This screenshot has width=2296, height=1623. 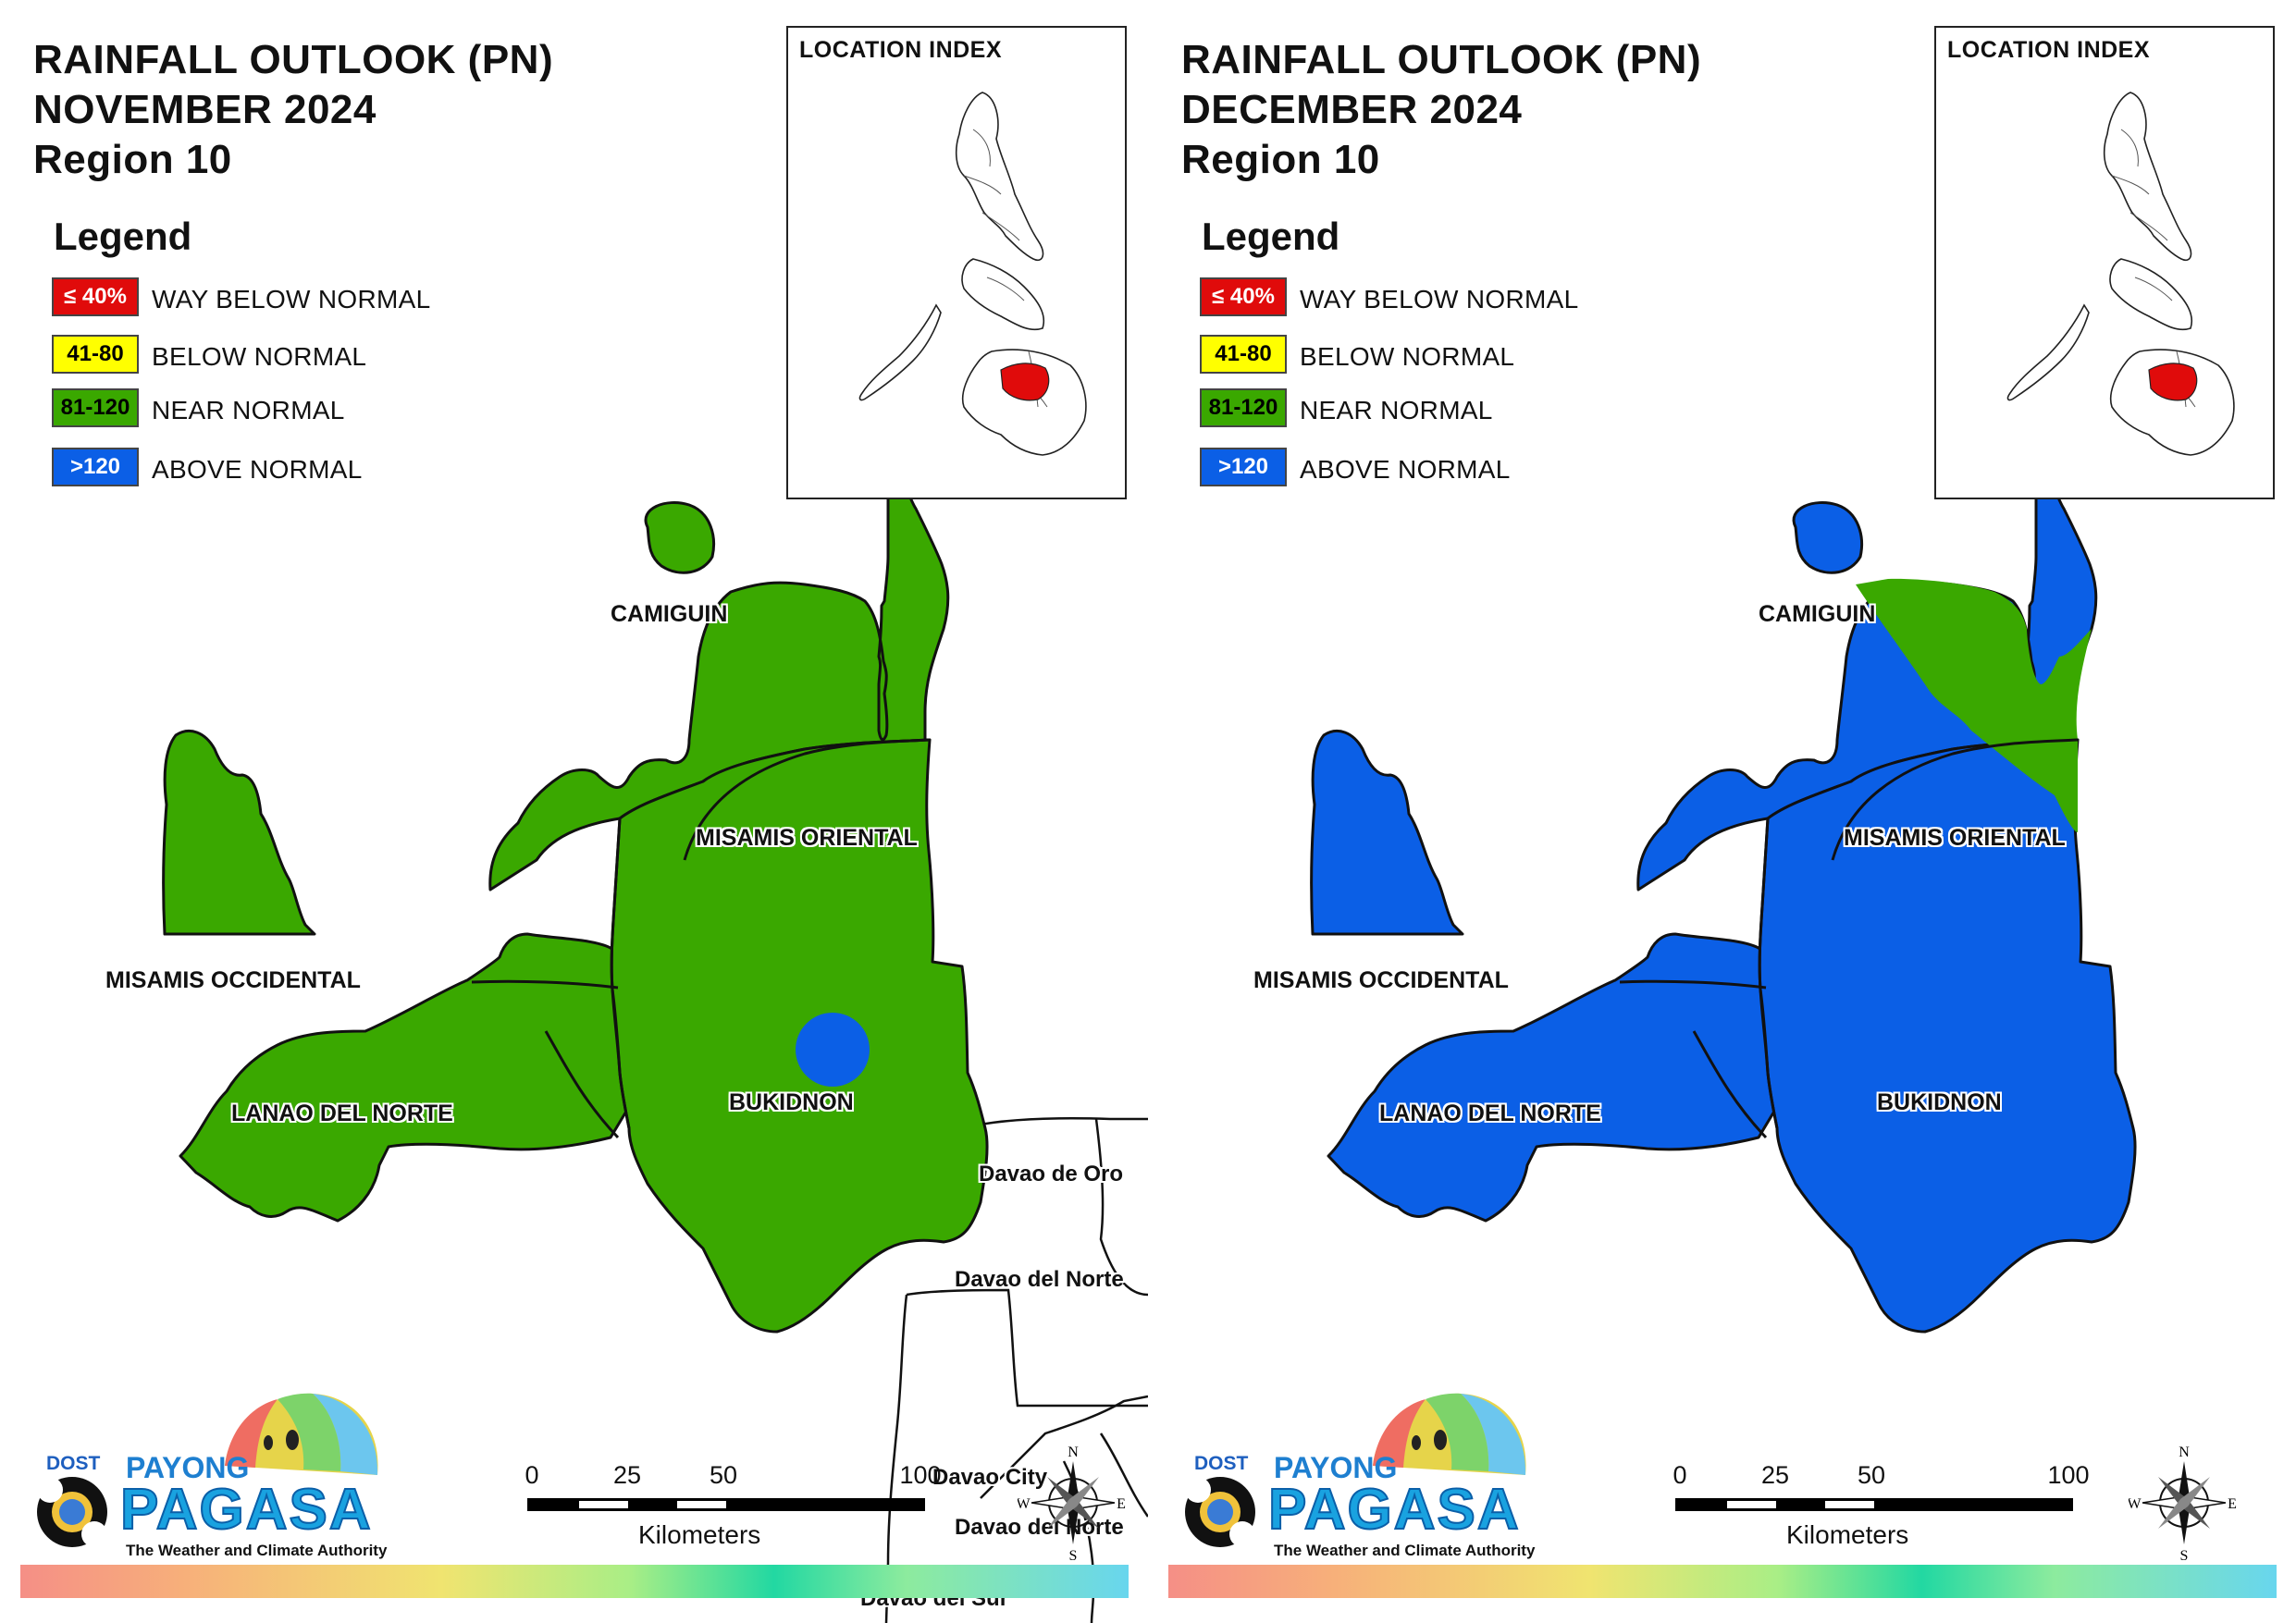 I want to click on province-camiguin, so click(x=1828, y=537).